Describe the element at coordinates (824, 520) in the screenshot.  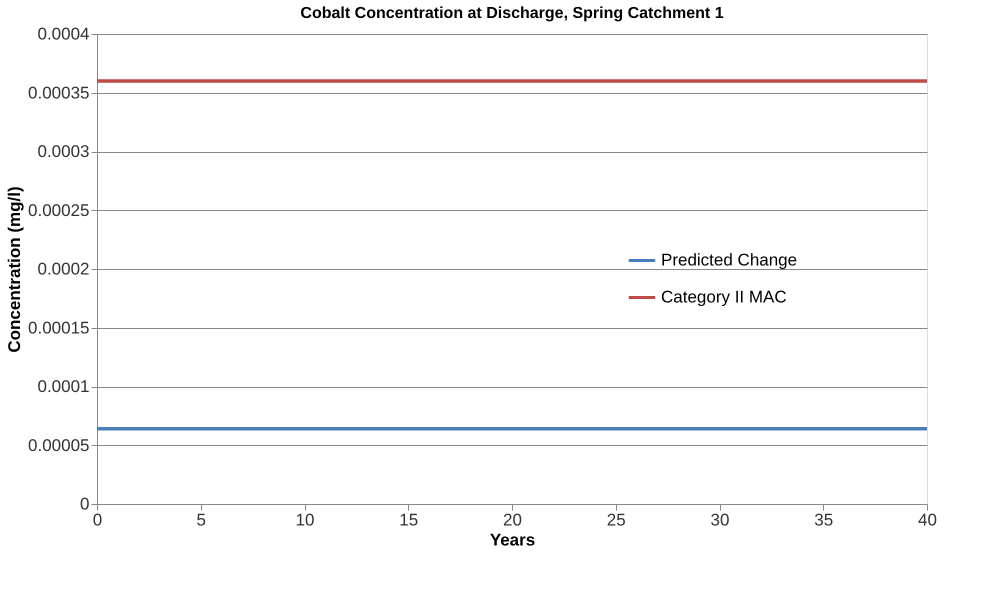
I see `x-tick-label: 35` at that location.